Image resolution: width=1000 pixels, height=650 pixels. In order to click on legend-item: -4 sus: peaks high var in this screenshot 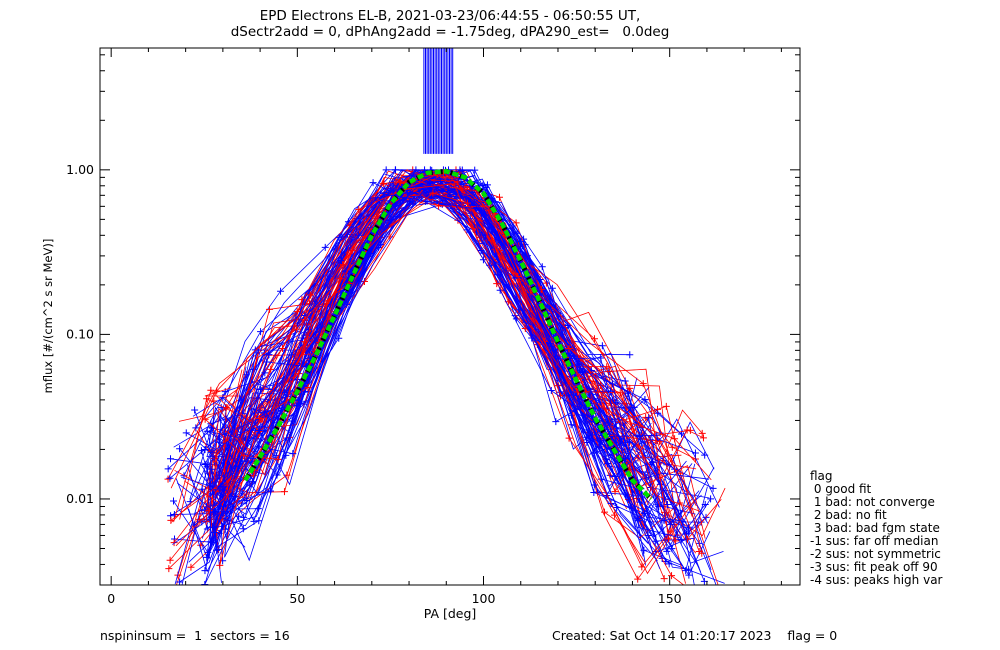, I will do `click(876, 580)`.